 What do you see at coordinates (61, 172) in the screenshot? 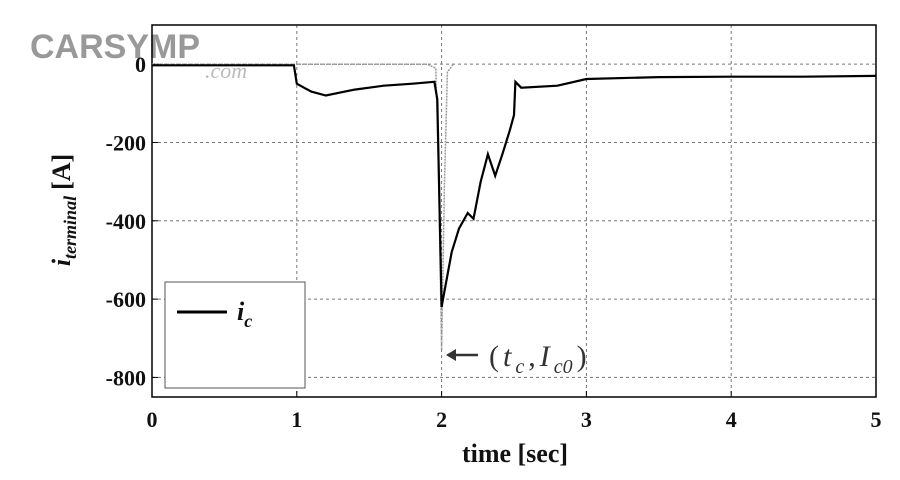
I see `y-label-unit: [A]` at bounding box center [61, 172].